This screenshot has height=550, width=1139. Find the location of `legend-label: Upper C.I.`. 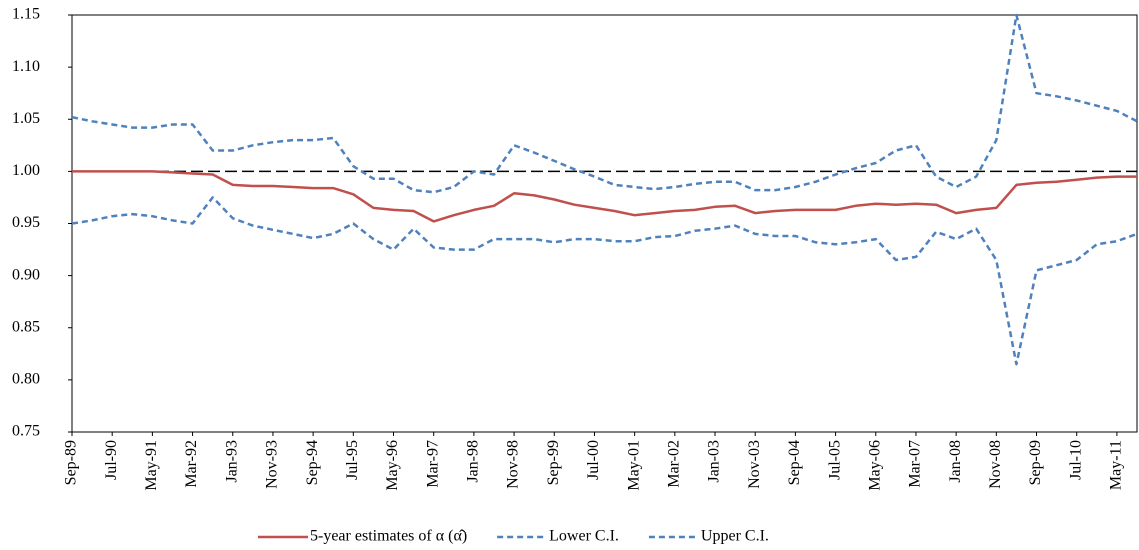

legend-label: Upper C.I. is located at coordinates (735, 536).